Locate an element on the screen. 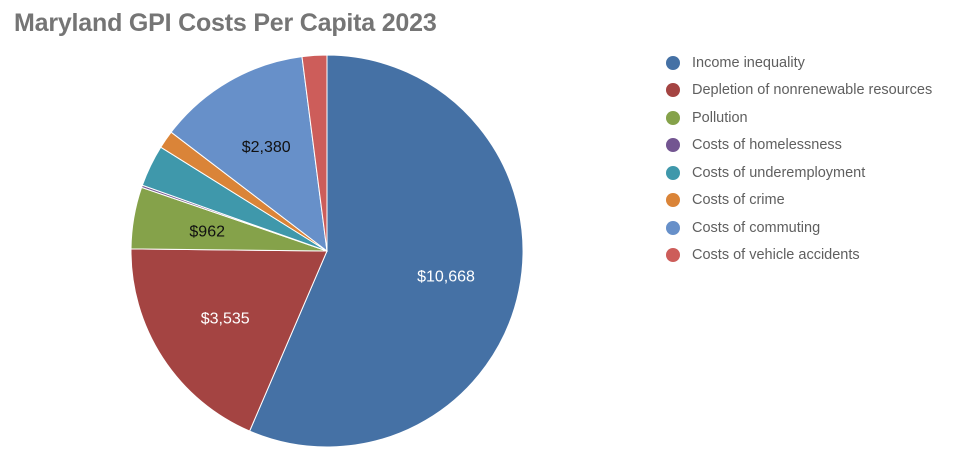 Image resolution: width=955 pixels, height=452 pixels. slice-data-label: $2,380 is located at coordinates (266, 147).